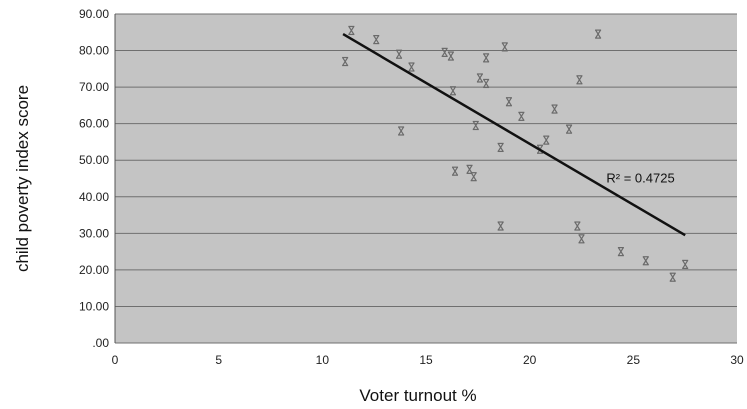  What do you see at coordinates (417, 395) in the screenshot?
I see `x-axis-label: Voter turnout %` at bounding box center [417, 395].